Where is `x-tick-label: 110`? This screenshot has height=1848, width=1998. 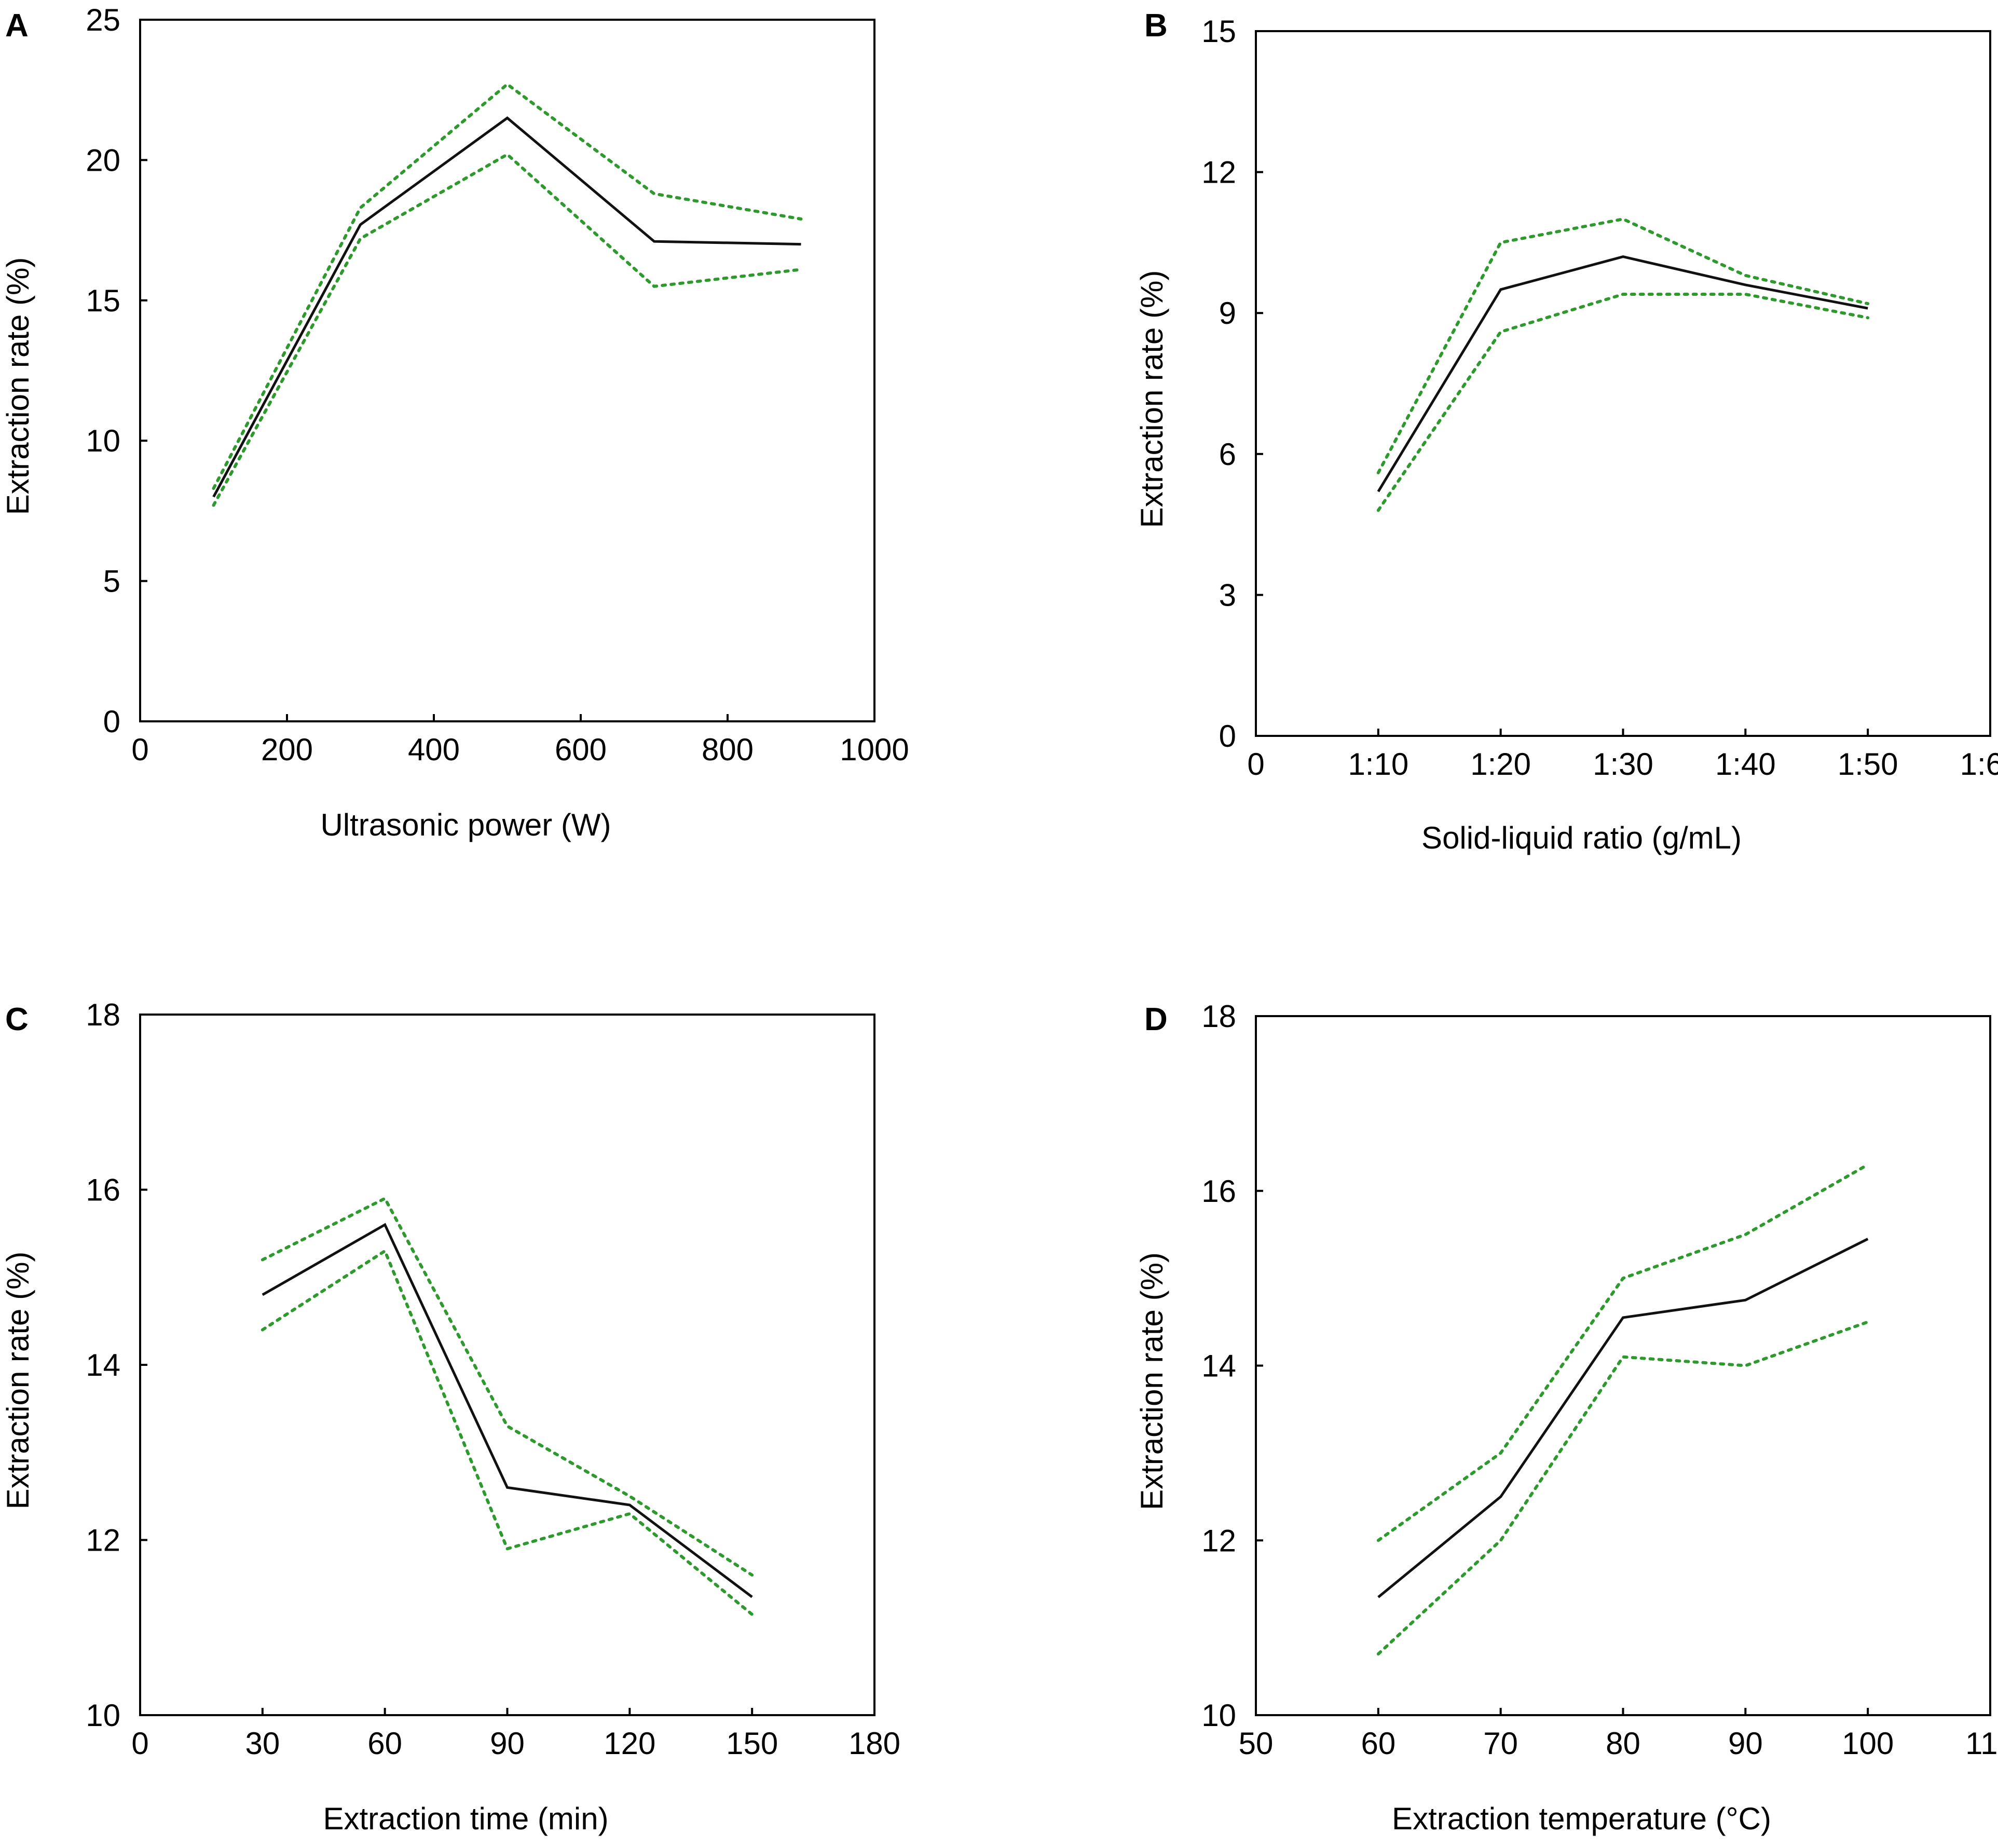
x-tick-label: 110 is located at coordinates (1981, 1743).